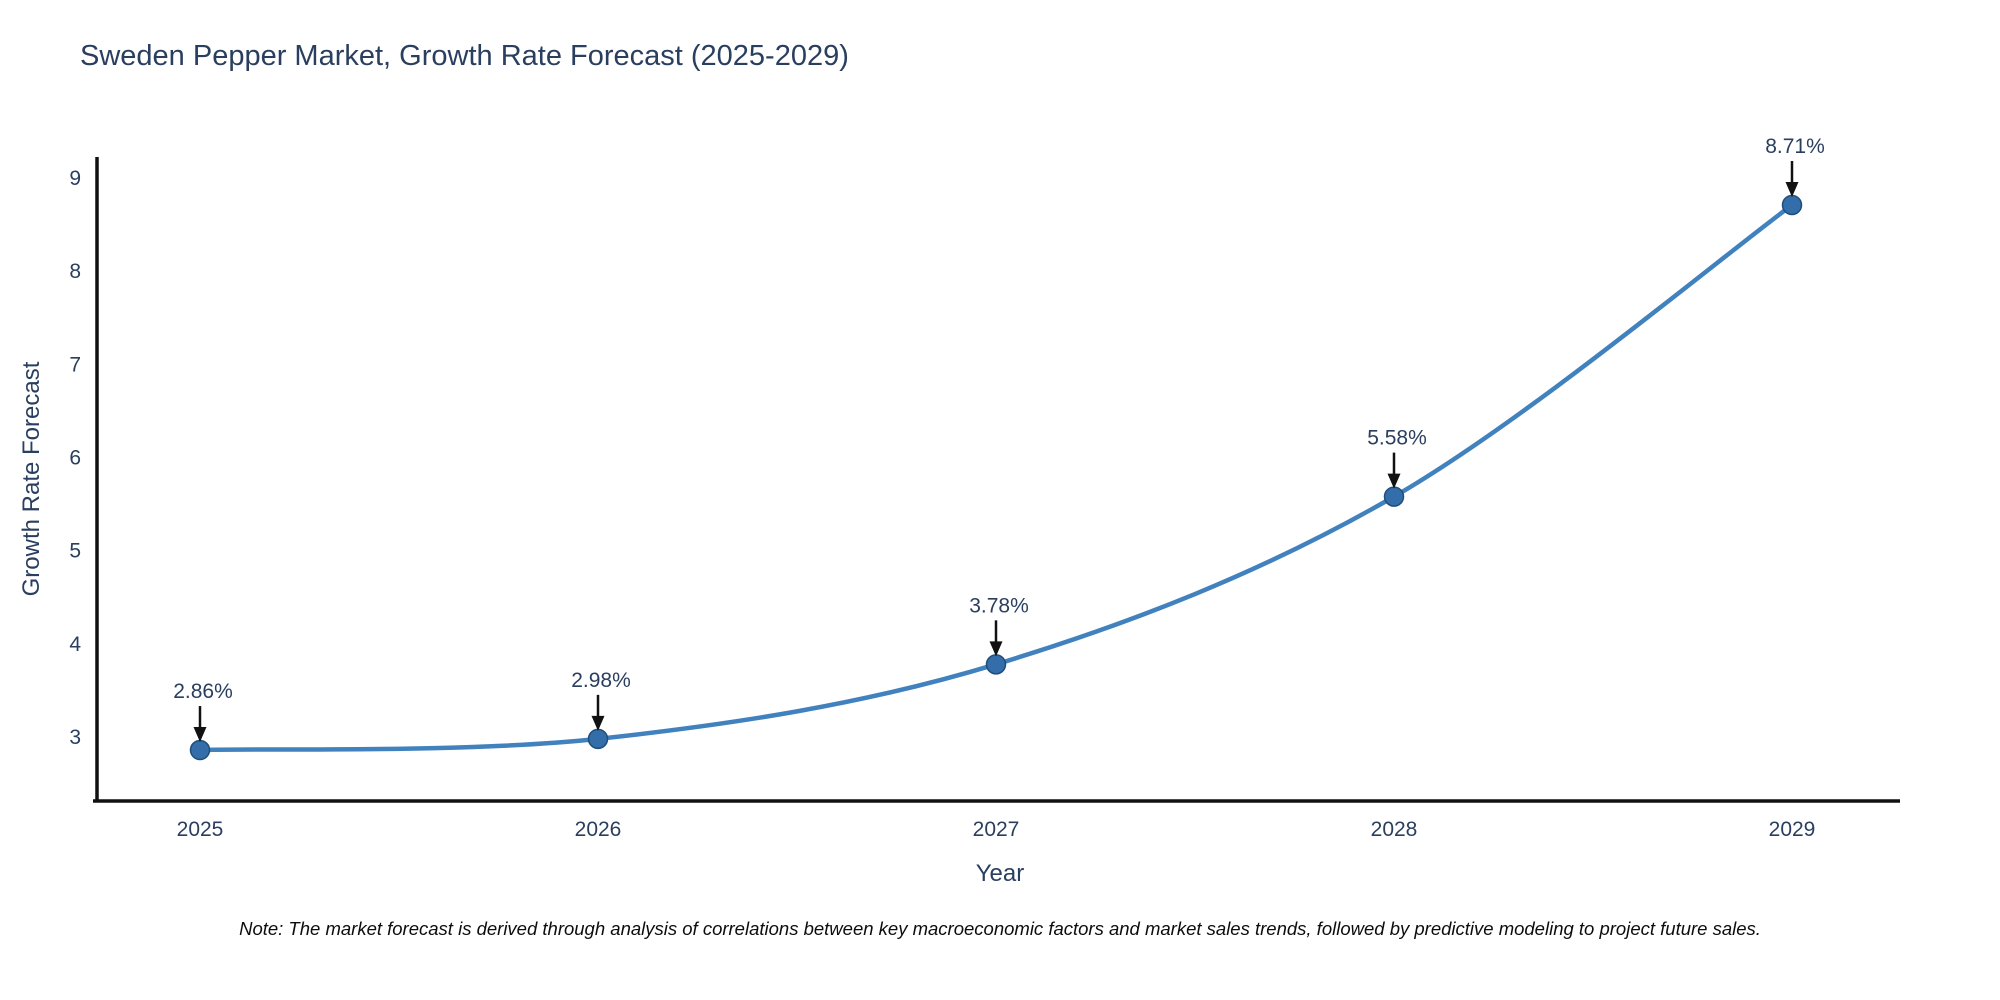 The height and width of the screenshot is (1000, 2000). Describe the element at coordinates (75, 178) in the screenshot. I see `y-tick-label: 9` at that location.